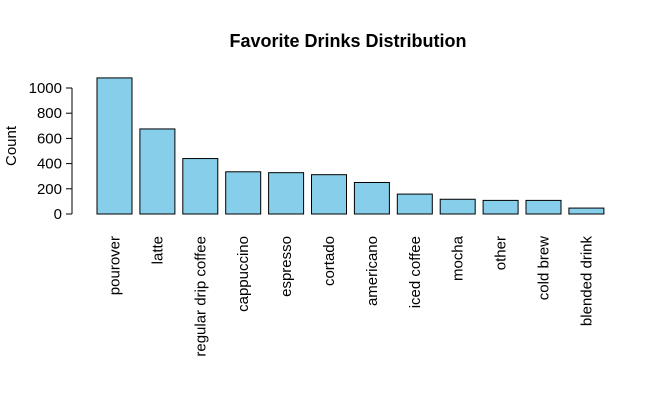 The width and height of the screenshot is (661, 408). What do you see at coordinates (200, 186) in the screenshot?
I see `bar-regular-drip-coffee` at bounding box center [200, 186].